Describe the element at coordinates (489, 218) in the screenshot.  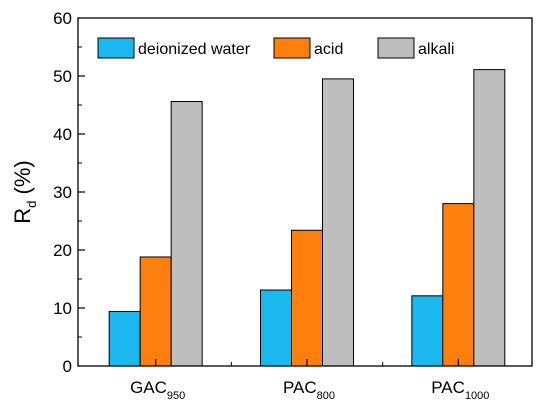
I see `bar-alkali-pac1000` at that location.